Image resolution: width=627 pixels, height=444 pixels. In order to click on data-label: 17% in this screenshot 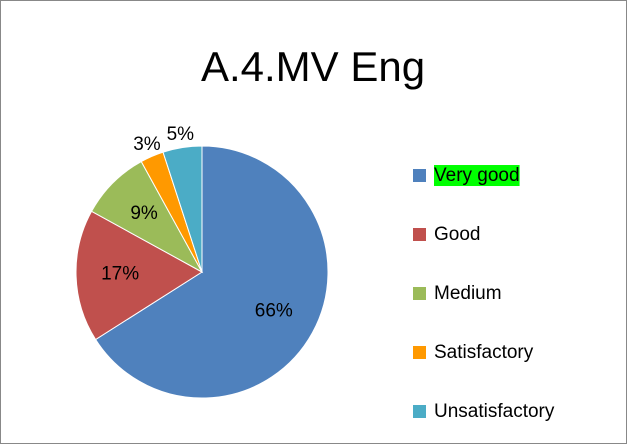, I will do `click(120, 274)`.